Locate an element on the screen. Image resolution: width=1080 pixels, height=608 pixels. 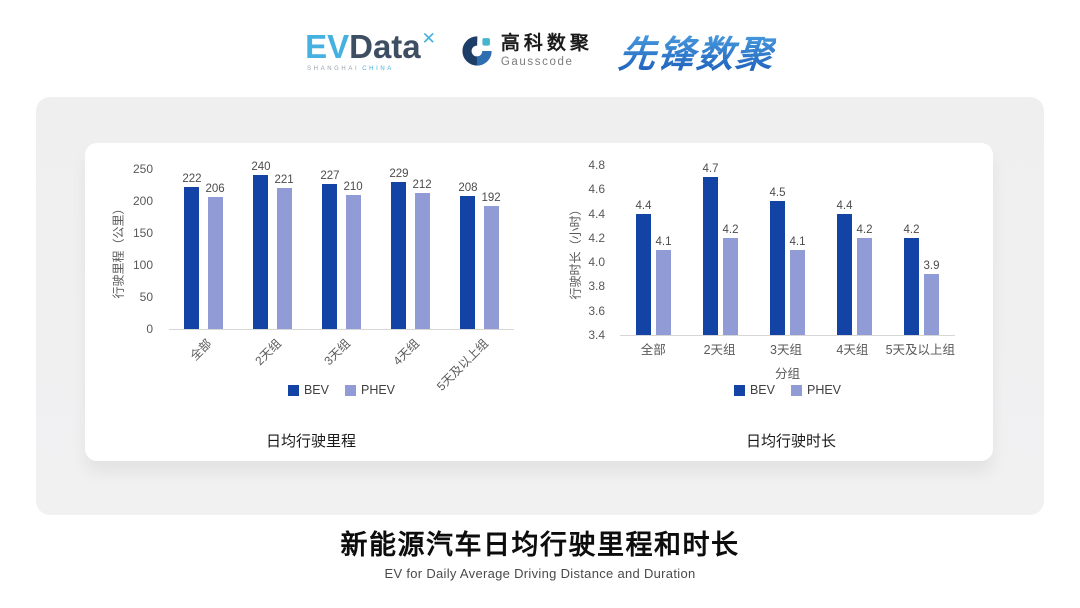
gausscode-cn-name: 高科数聚 is located at coordinates (546, 43).